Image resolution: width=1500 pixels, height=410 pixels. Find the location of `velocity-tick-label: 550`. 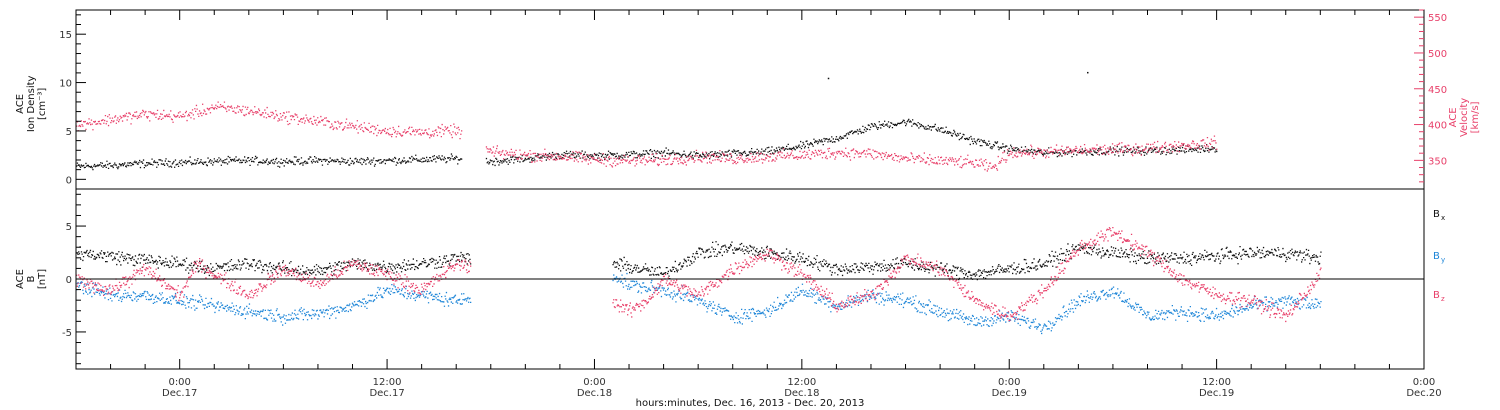

velocity-tick-label: 550 is located at coordinates (1437, 18).